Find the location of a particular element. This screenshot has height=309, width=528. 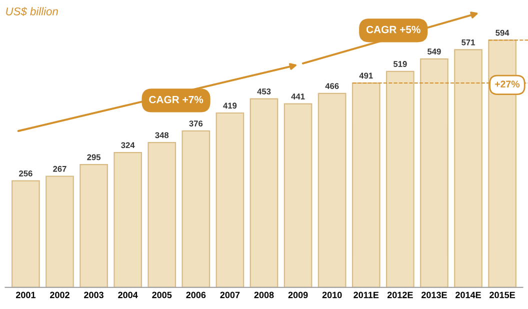

annotation: CAGR +7% is located at coordinates (176, 100).